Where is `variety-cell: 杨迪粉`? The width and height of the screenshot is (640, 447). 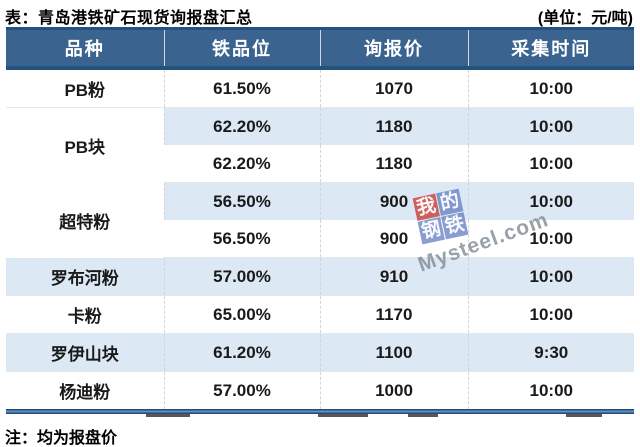
variety-cell: 杨迪粉 is located at coordinates (85, 390).